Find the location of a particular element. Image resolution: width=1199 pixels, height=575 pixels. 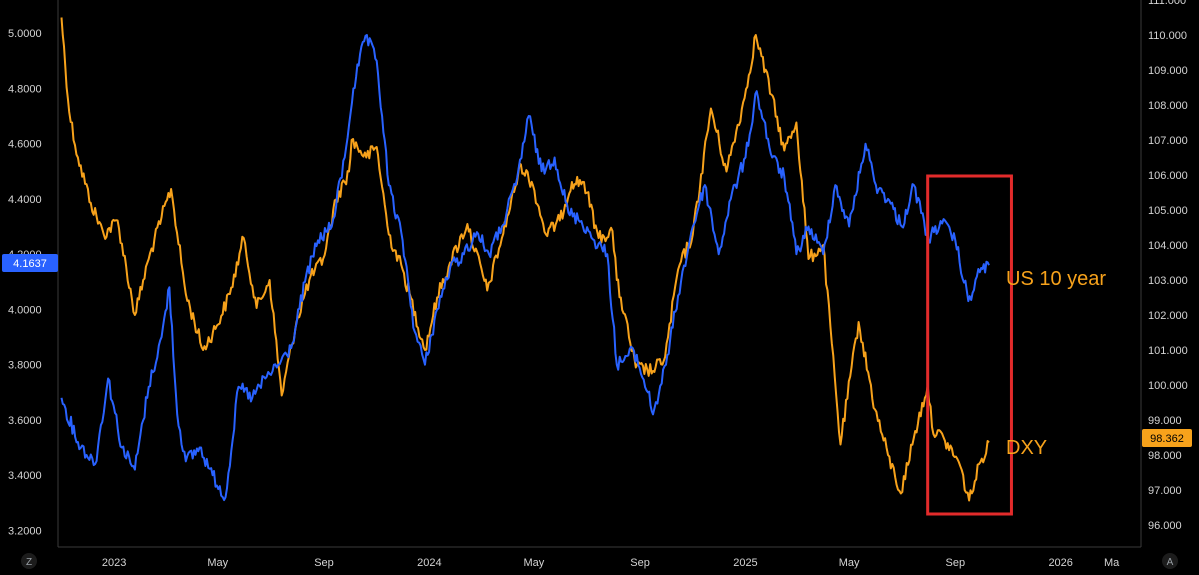

left-tick-label: 3.4000 is located at coordinates (25, 476).